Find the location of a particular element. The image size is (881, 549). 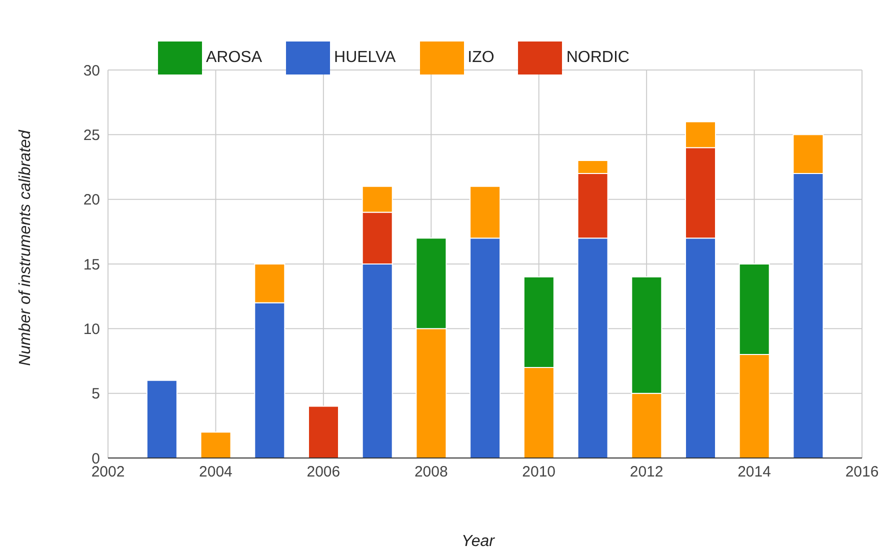

y-tick-label: 25 is located at coordinates (91, 135).